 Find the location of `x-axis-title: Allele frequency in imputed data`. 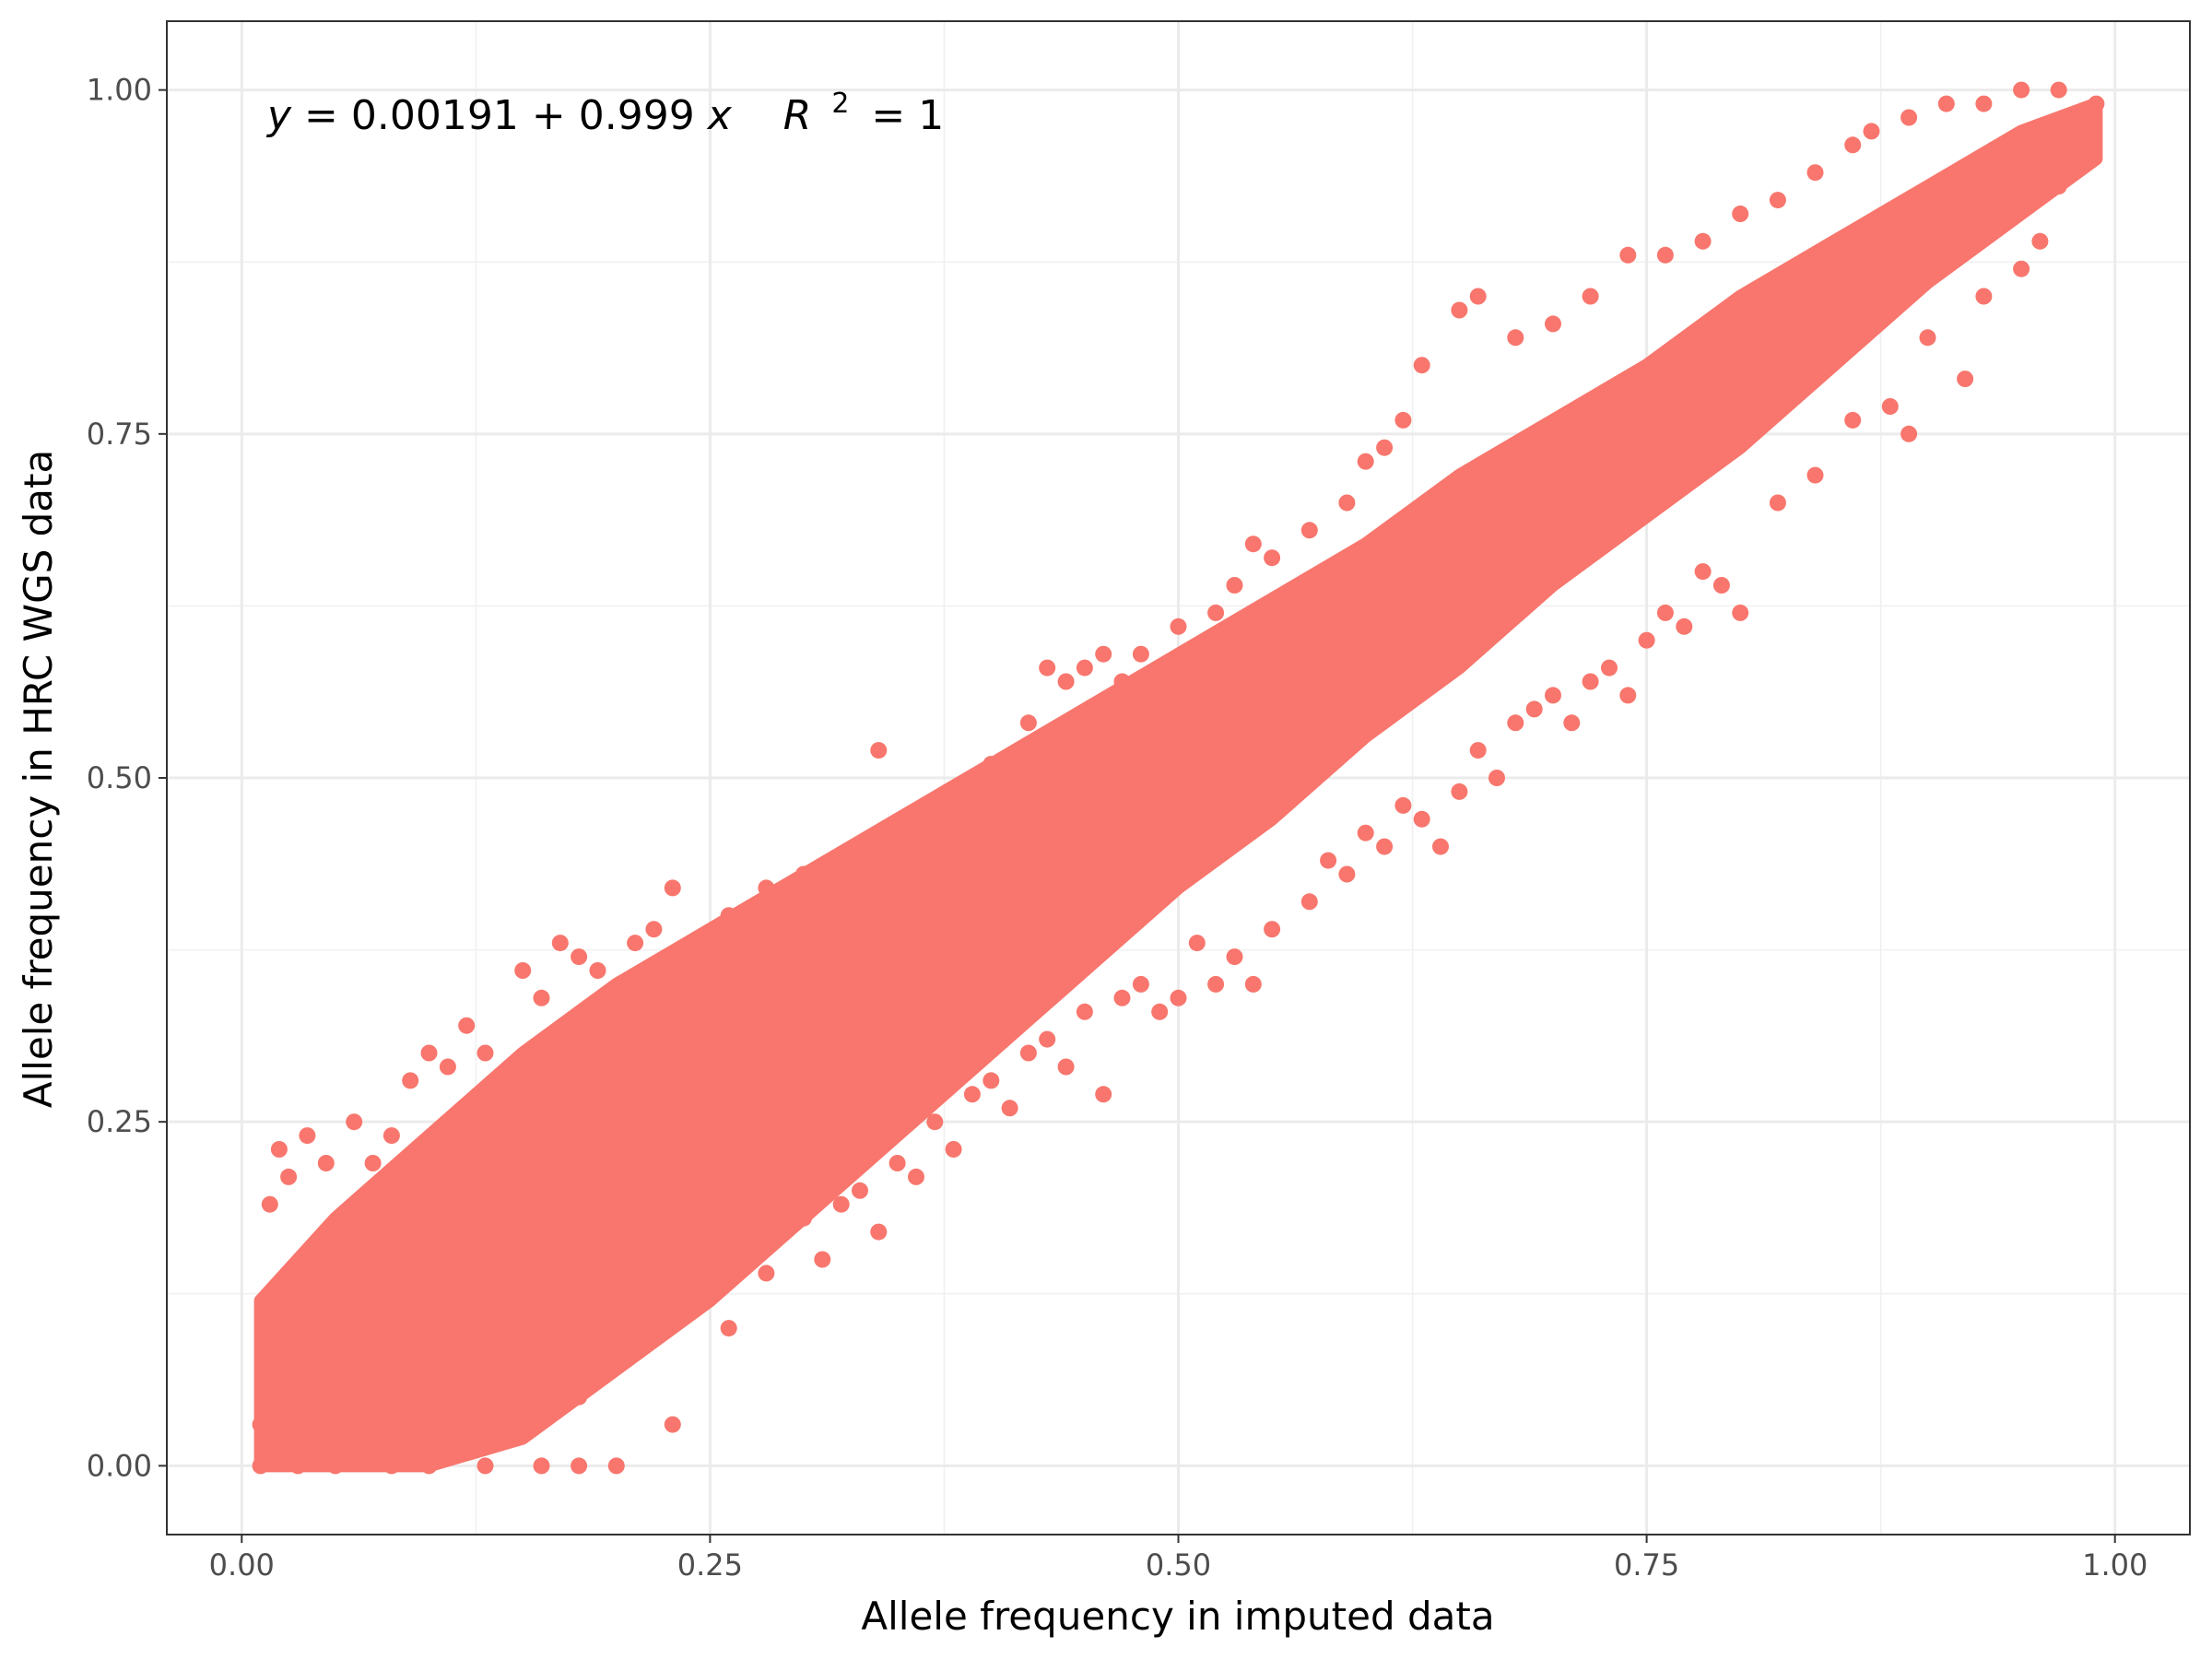

x-axis-title: Allele frequency in imputed data is located at coordinates (1177, 1616).